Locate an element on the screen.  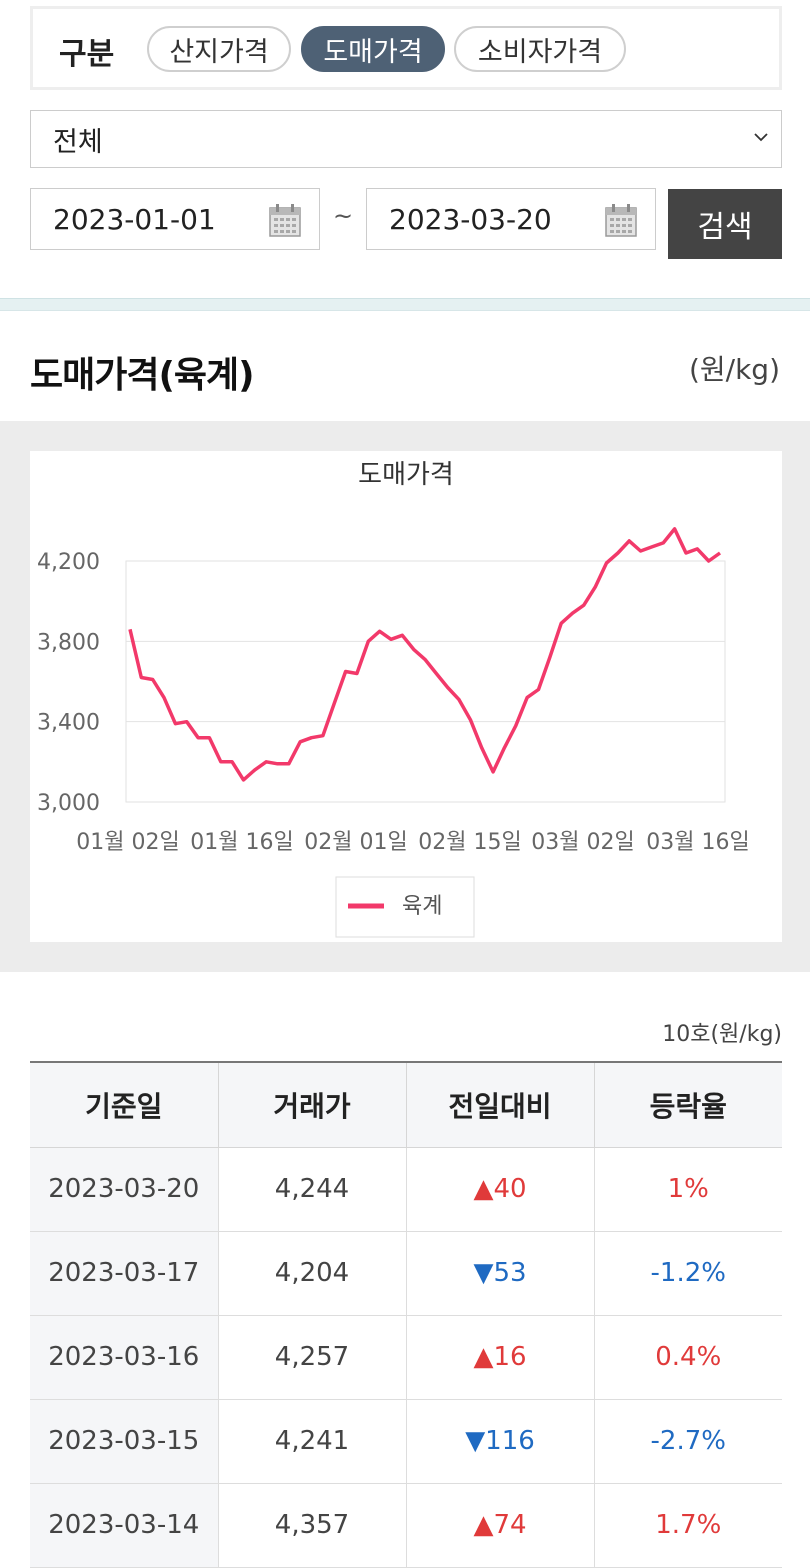
legend-label: 육계 is located at coordinates (422, 906).